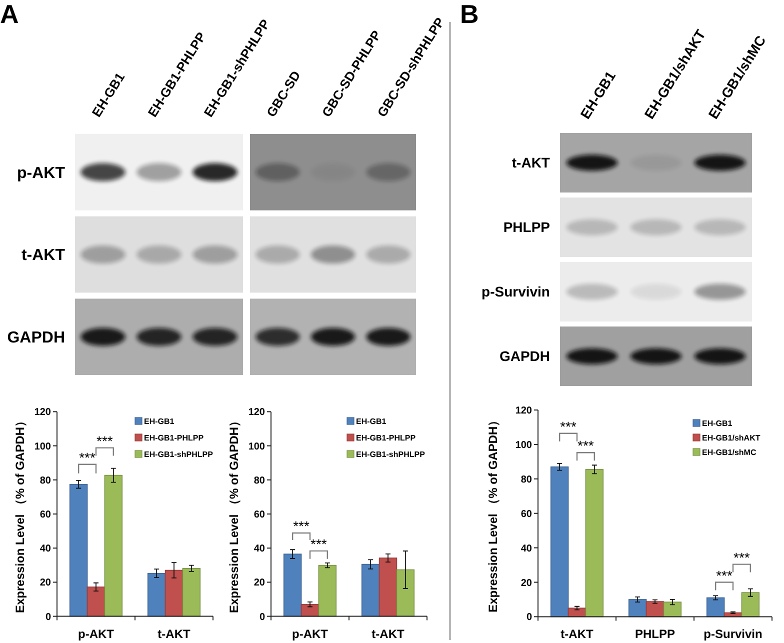 The height and width of the screenshot is (643, 784). What do you see at coordinates (469, 14) in the screenshot?
I see `text: B` at bounding box center [469, 14].